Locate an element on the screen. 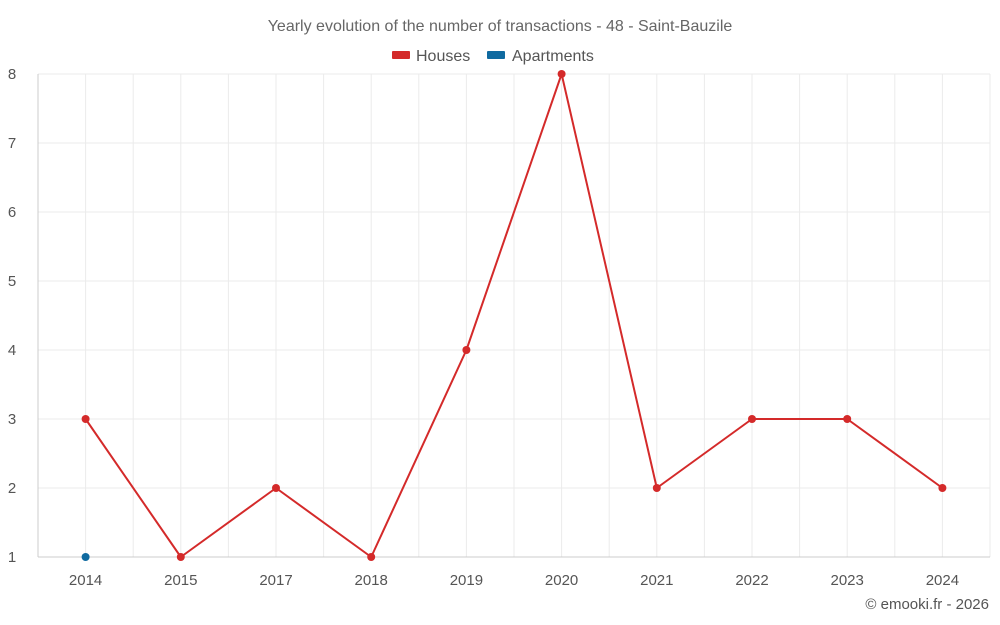 Image resolution: width=1000 pixels, height=625 pixels. x-axis: 2014 2015 2017 2018 2019 2020 2021 2022 2023 2024 is located at coordinates (514, 572).